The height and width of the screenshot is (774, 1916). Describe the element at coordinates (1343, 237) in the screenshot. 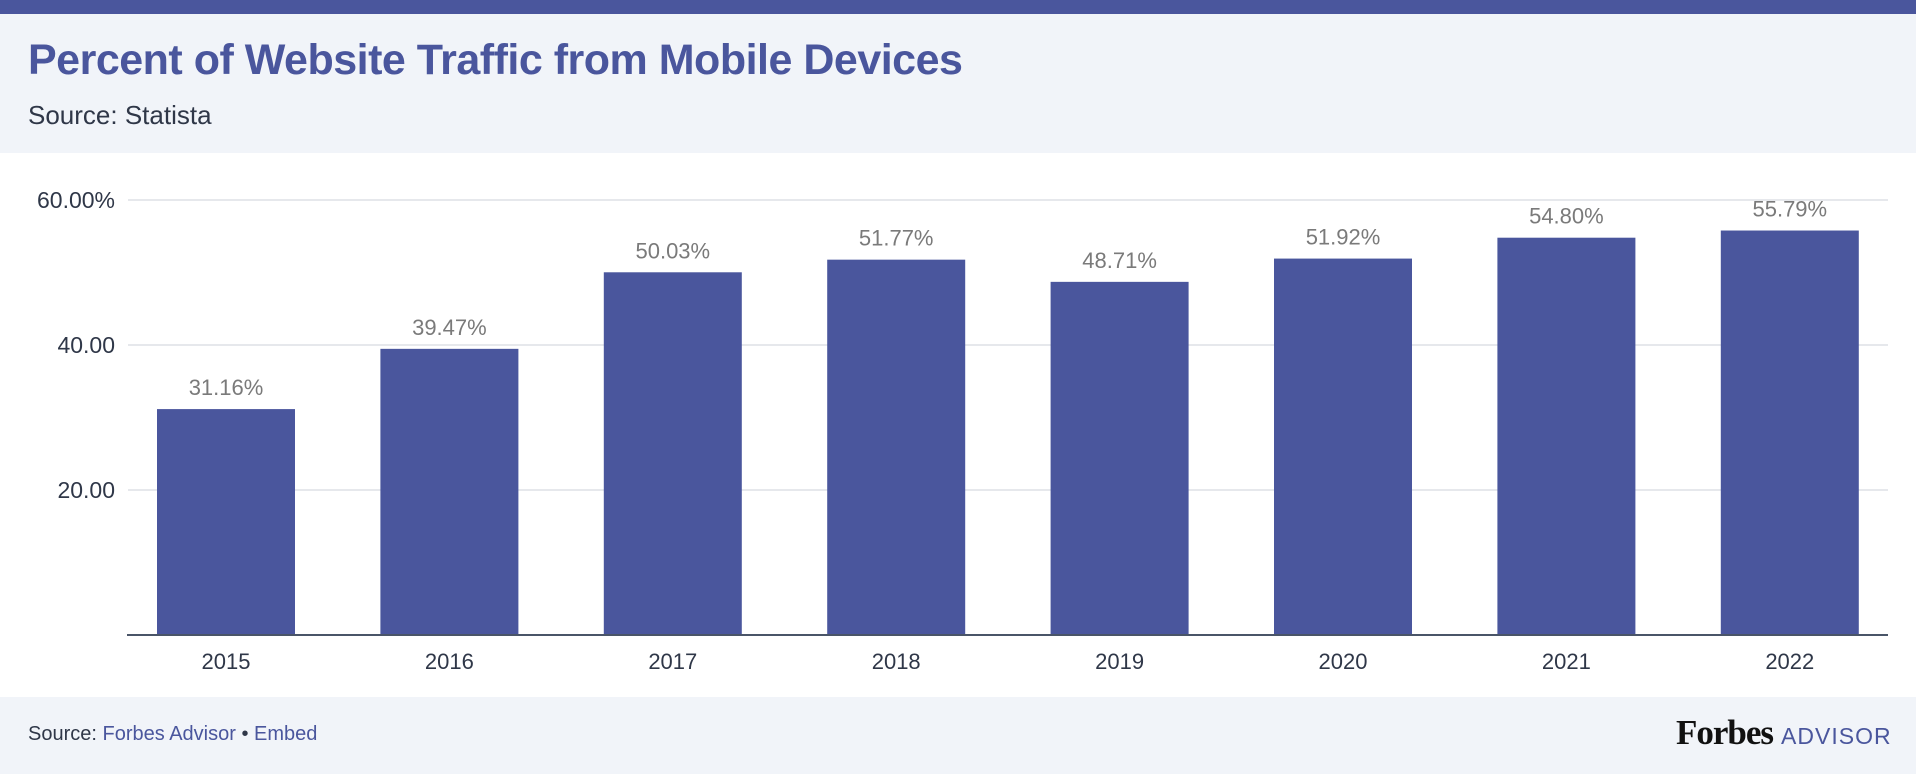

I see `data-label: 51.92%` at that location.